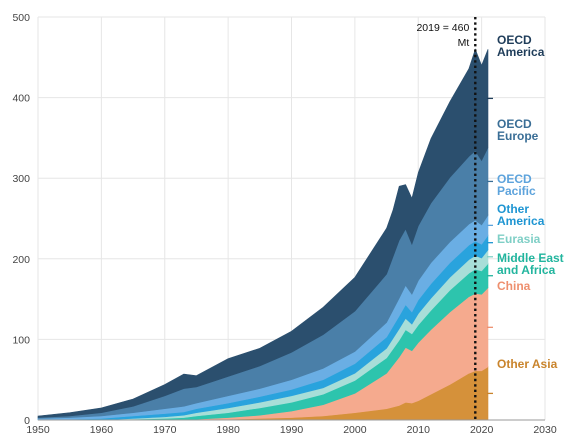 This screenshot has width=580, height=442. I want to click on x-tick-label: 1990, so click(292, 430).